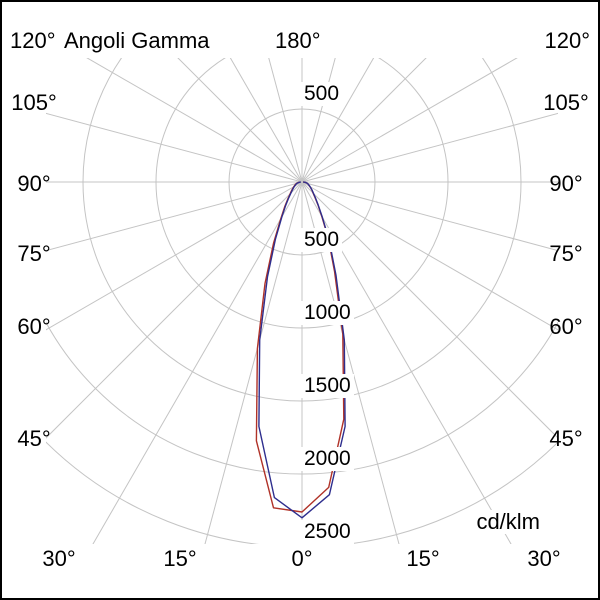 The height and width of the screenshot is (600, 600). I want to click on radial-tick-label: 2500, so click(327, 532).